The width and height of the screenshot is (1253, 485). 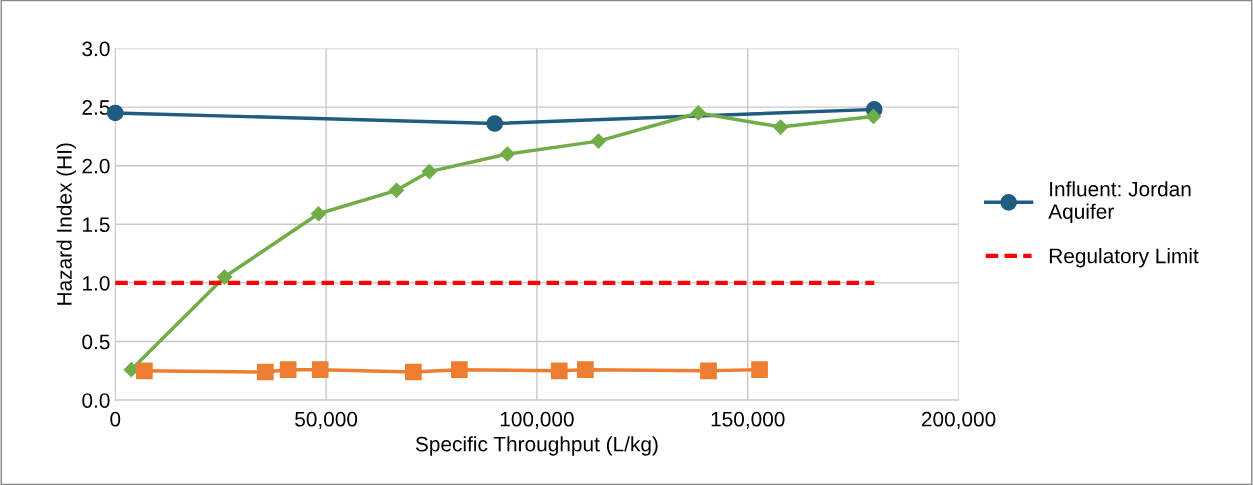 I want to click on y-tick-label: 3.0, so click(x=96, y=49).